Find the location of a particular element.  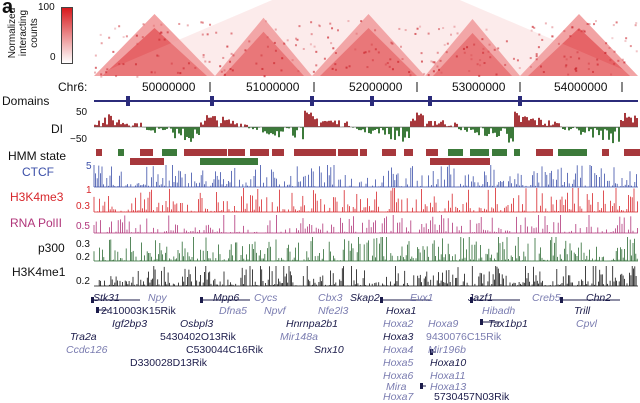

gene-exon is located at coordinates (481, 322).